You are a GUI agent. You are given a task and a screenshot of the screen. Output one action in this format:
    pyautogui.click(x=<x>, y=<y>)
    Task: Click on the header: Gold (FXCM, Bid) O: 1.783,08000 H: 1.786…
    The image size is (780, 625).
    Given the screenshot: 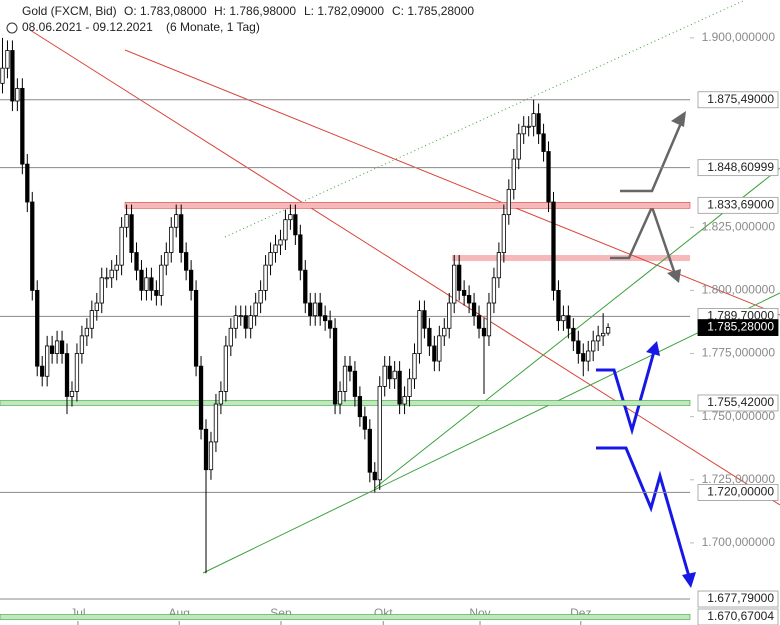 What is the action you would take?
    pyautogui.click(x=240, y=19)
    